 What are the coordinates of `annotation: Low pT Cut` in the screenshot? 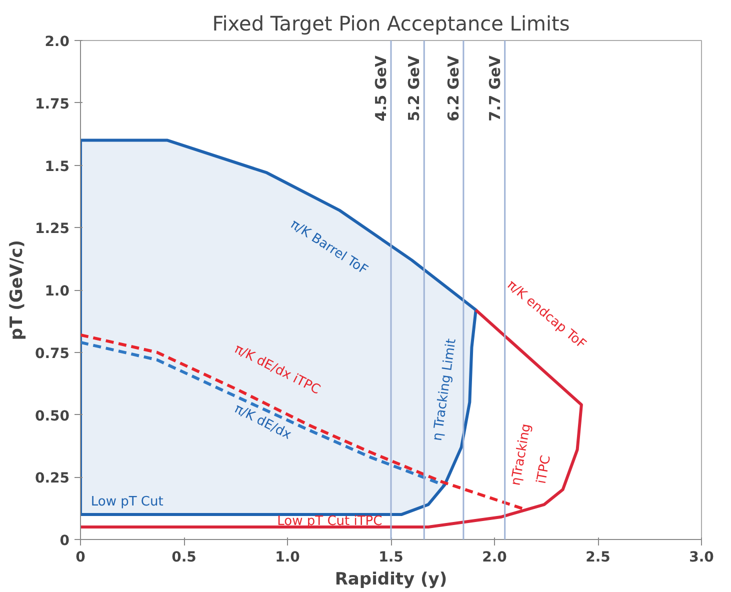 It's located at (127, 502).